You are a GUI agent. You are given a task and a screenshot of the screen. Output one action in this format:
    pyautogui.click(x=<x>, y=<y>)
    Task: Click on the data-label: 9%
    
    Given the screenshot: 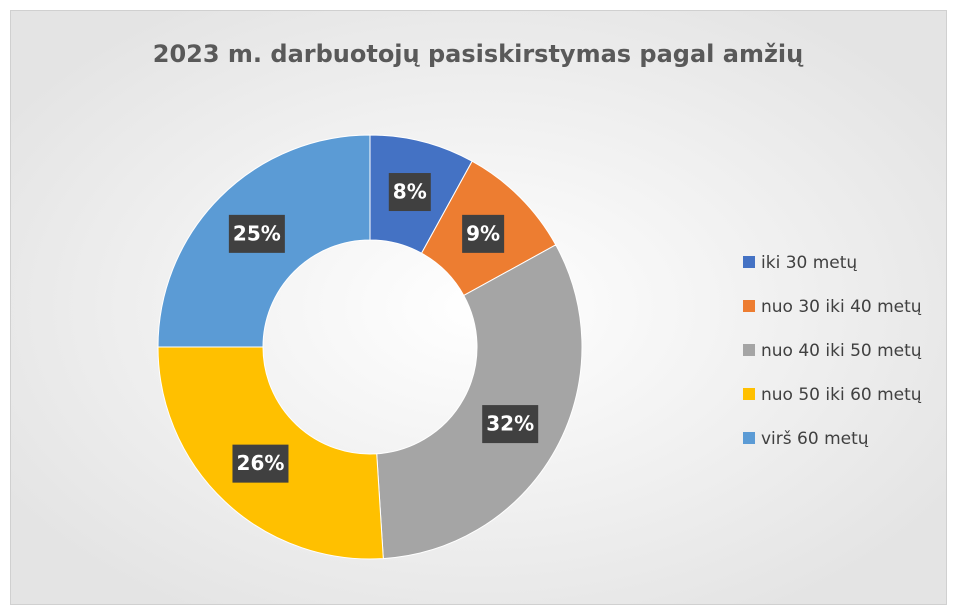 What is the action you would take?
    pyautogui.click(x=483, y=233)
    